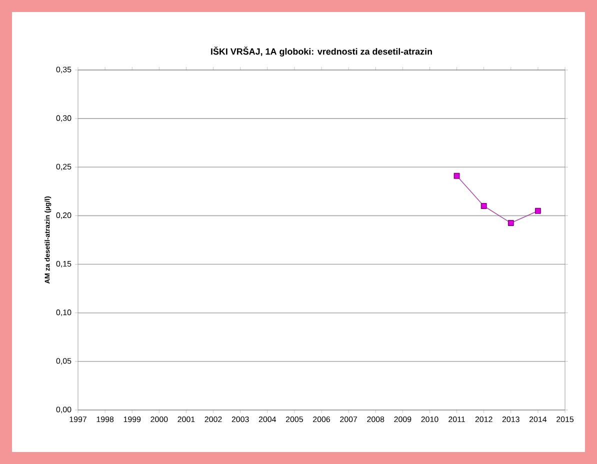  Describe the element at coordinates (321, 51) in the screenshot. I see `chart-title: IŠKI VRŠAJ, 1A globoki: vrednosti za desetil-atrazin` at that location.